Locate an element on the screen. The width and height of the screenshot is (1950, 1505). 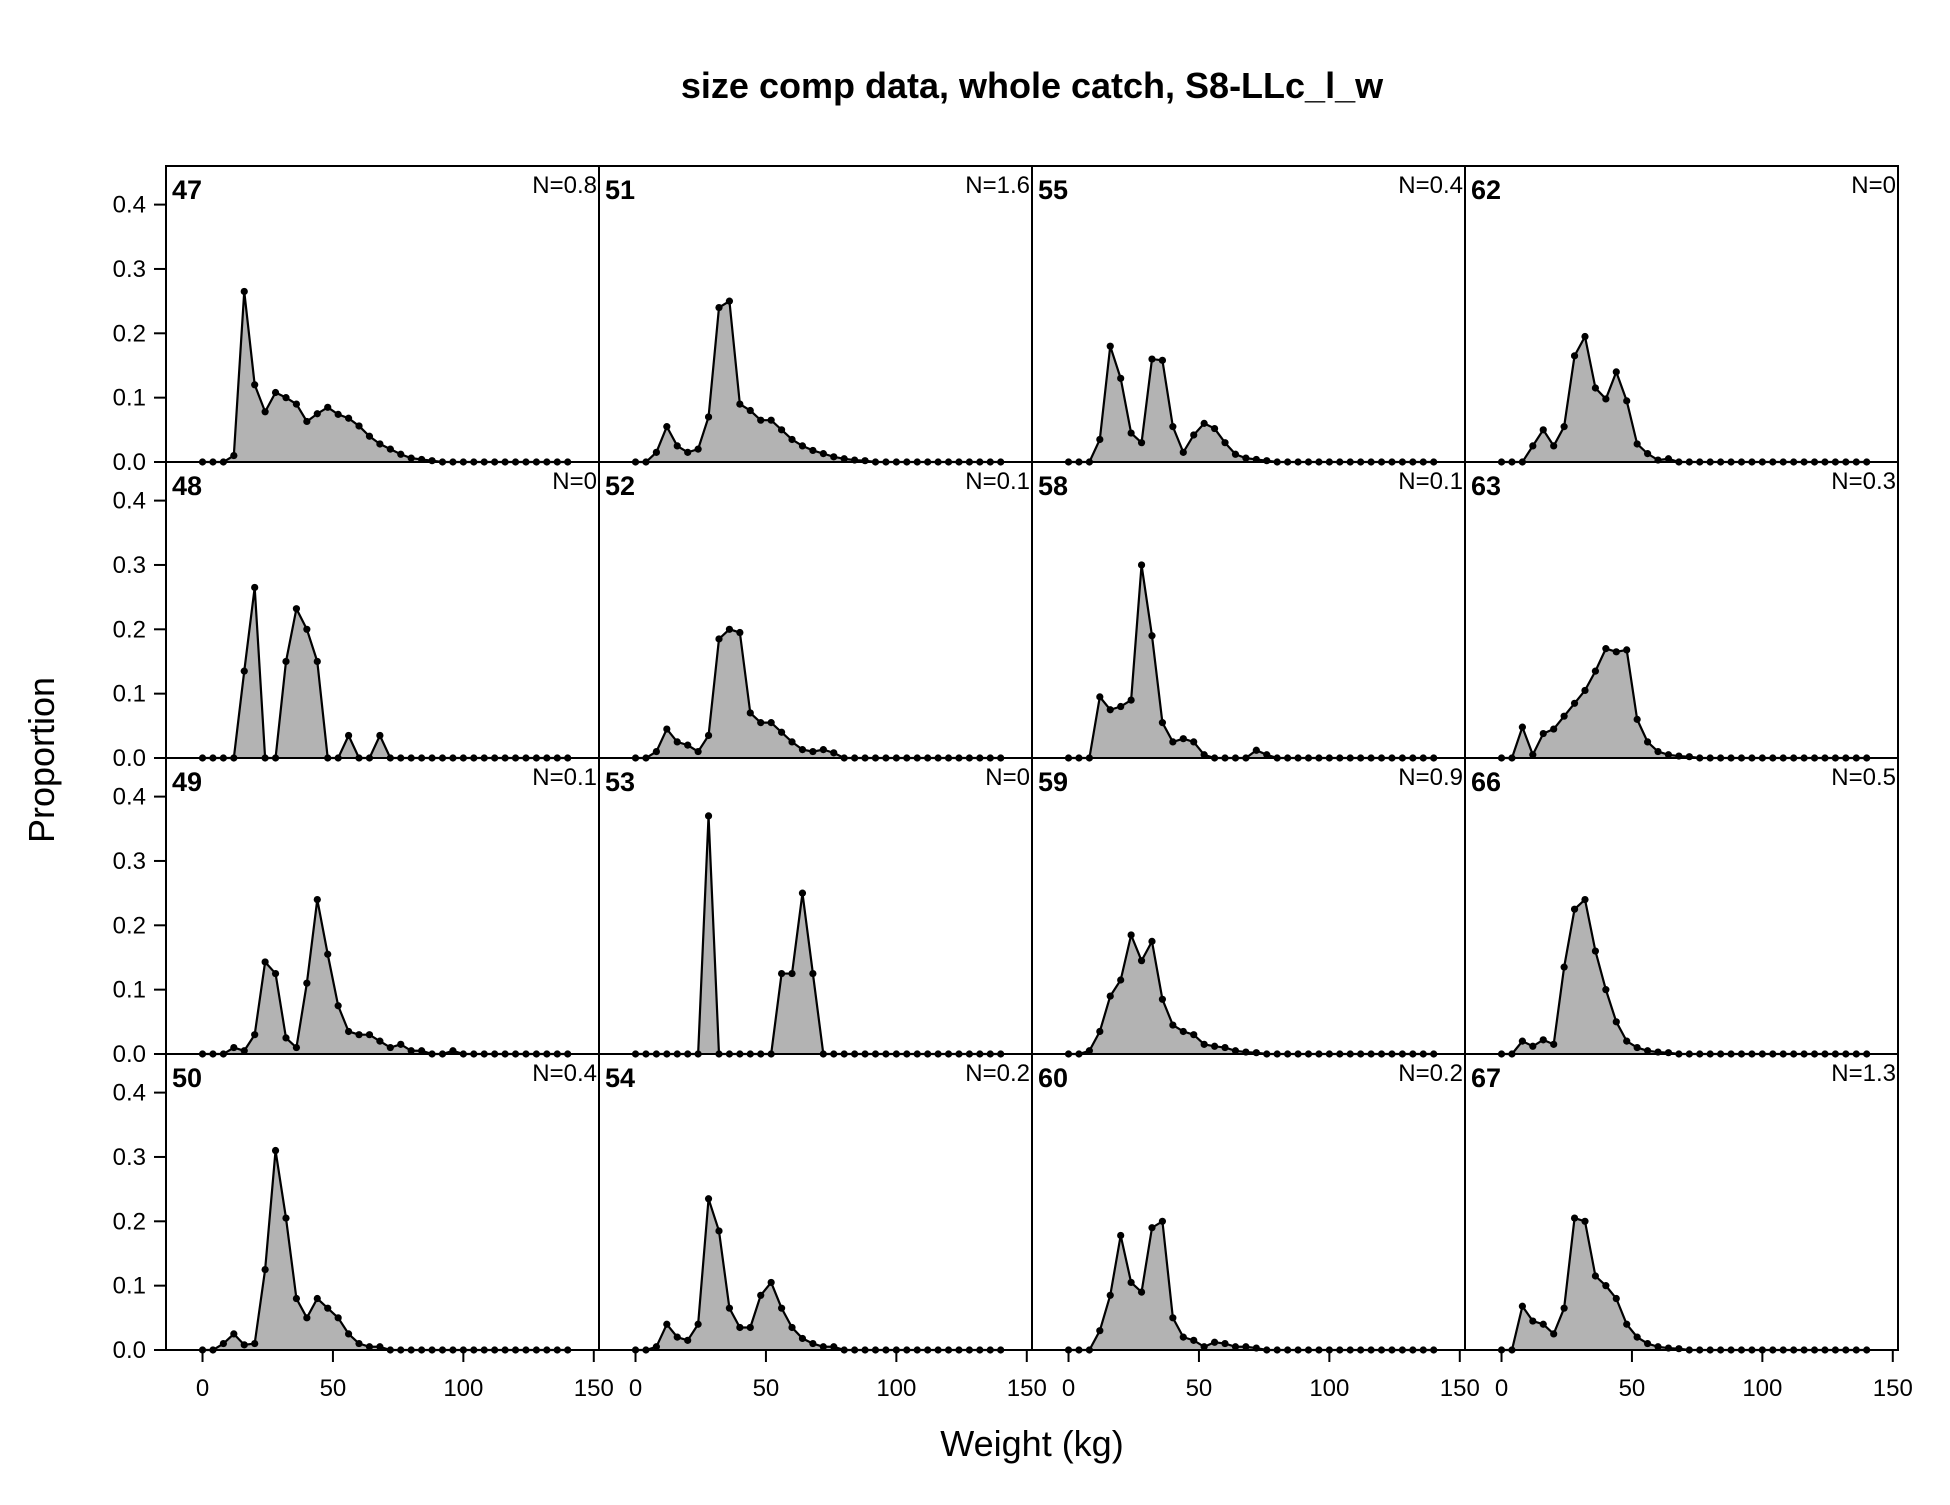
panel-n-label: N=0.5 is located at coordinates (1863, 777).